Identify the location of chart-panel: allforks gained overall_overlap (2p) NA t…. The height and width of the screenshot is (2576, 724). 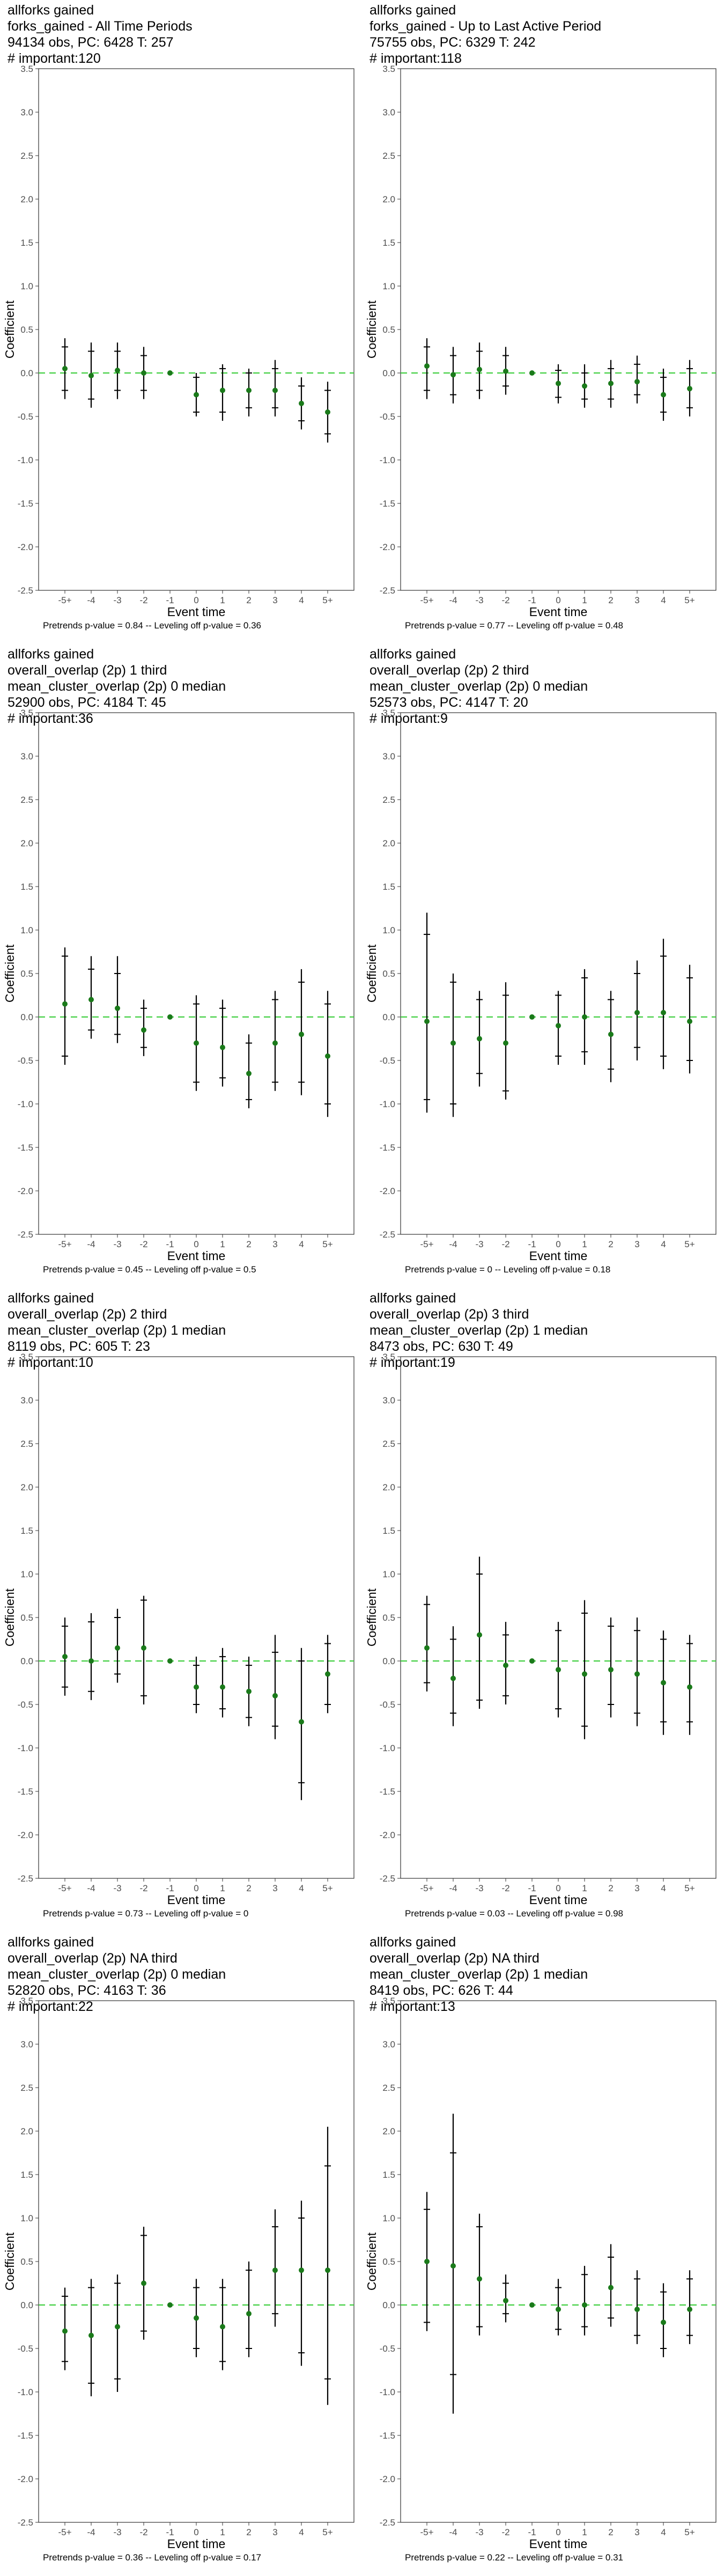
(181, 2254).